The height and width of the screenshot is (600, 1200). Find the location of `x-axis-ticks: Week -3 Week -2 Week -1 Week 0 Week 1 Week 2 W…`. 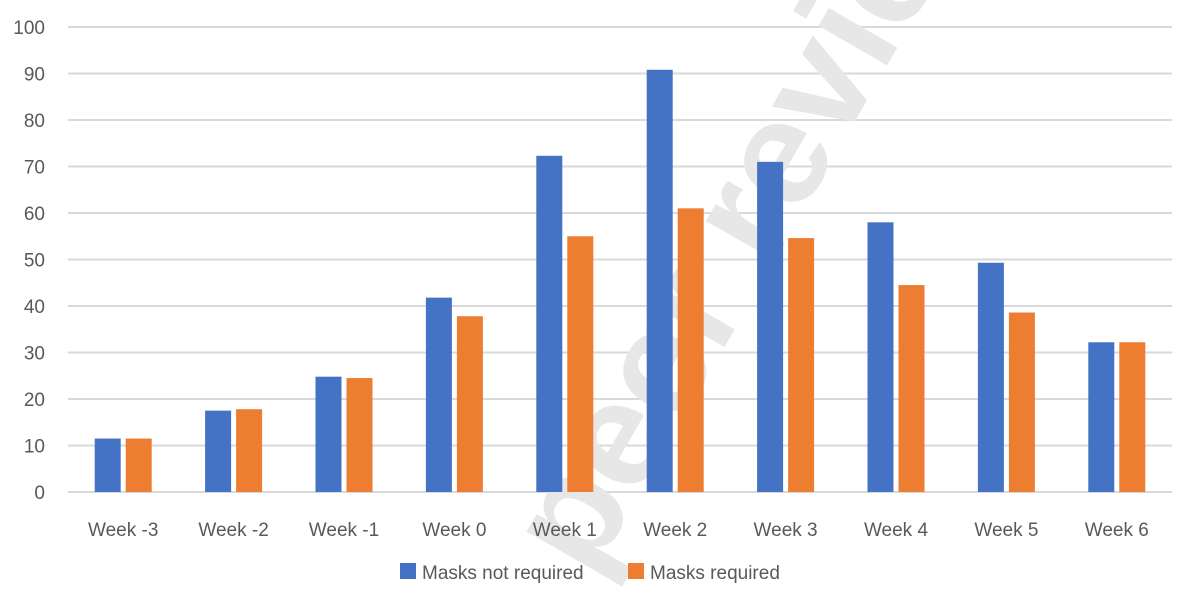

x-axis-ticks: Week -3 Week -2 Week -1 Week 0 Week 1 Week 2 W… is located at coordinates (618, 530).